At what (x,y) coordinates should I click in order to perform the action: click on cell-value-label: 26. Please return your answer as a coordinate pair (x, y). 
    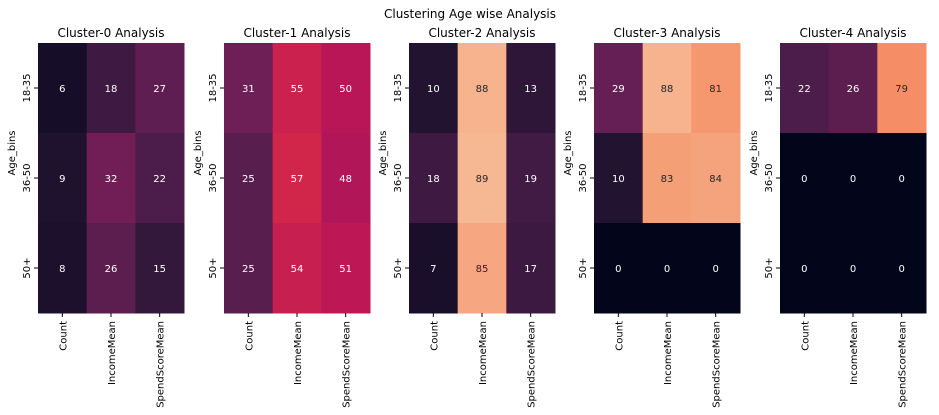
    Looking at the image, I should click on (111, 269).